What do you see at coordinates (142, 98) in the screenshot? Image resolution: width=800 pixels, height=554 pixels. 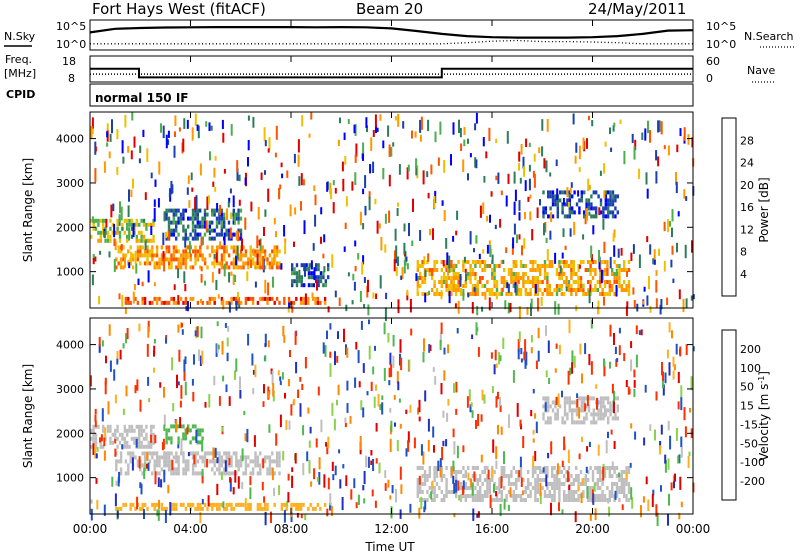 I see `cpid-program: normal 150 IF` at bounding box center [142, 98].